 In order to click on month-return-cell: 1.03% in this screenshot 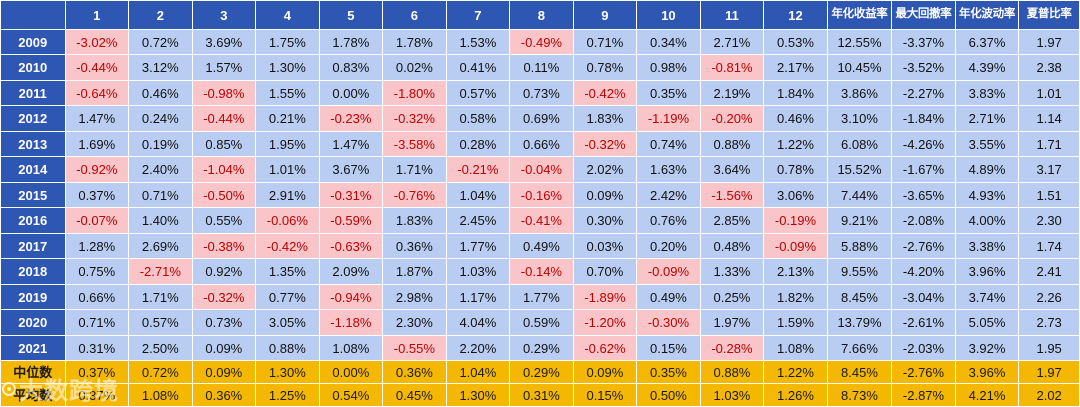, I will do `click(478, 271)`.